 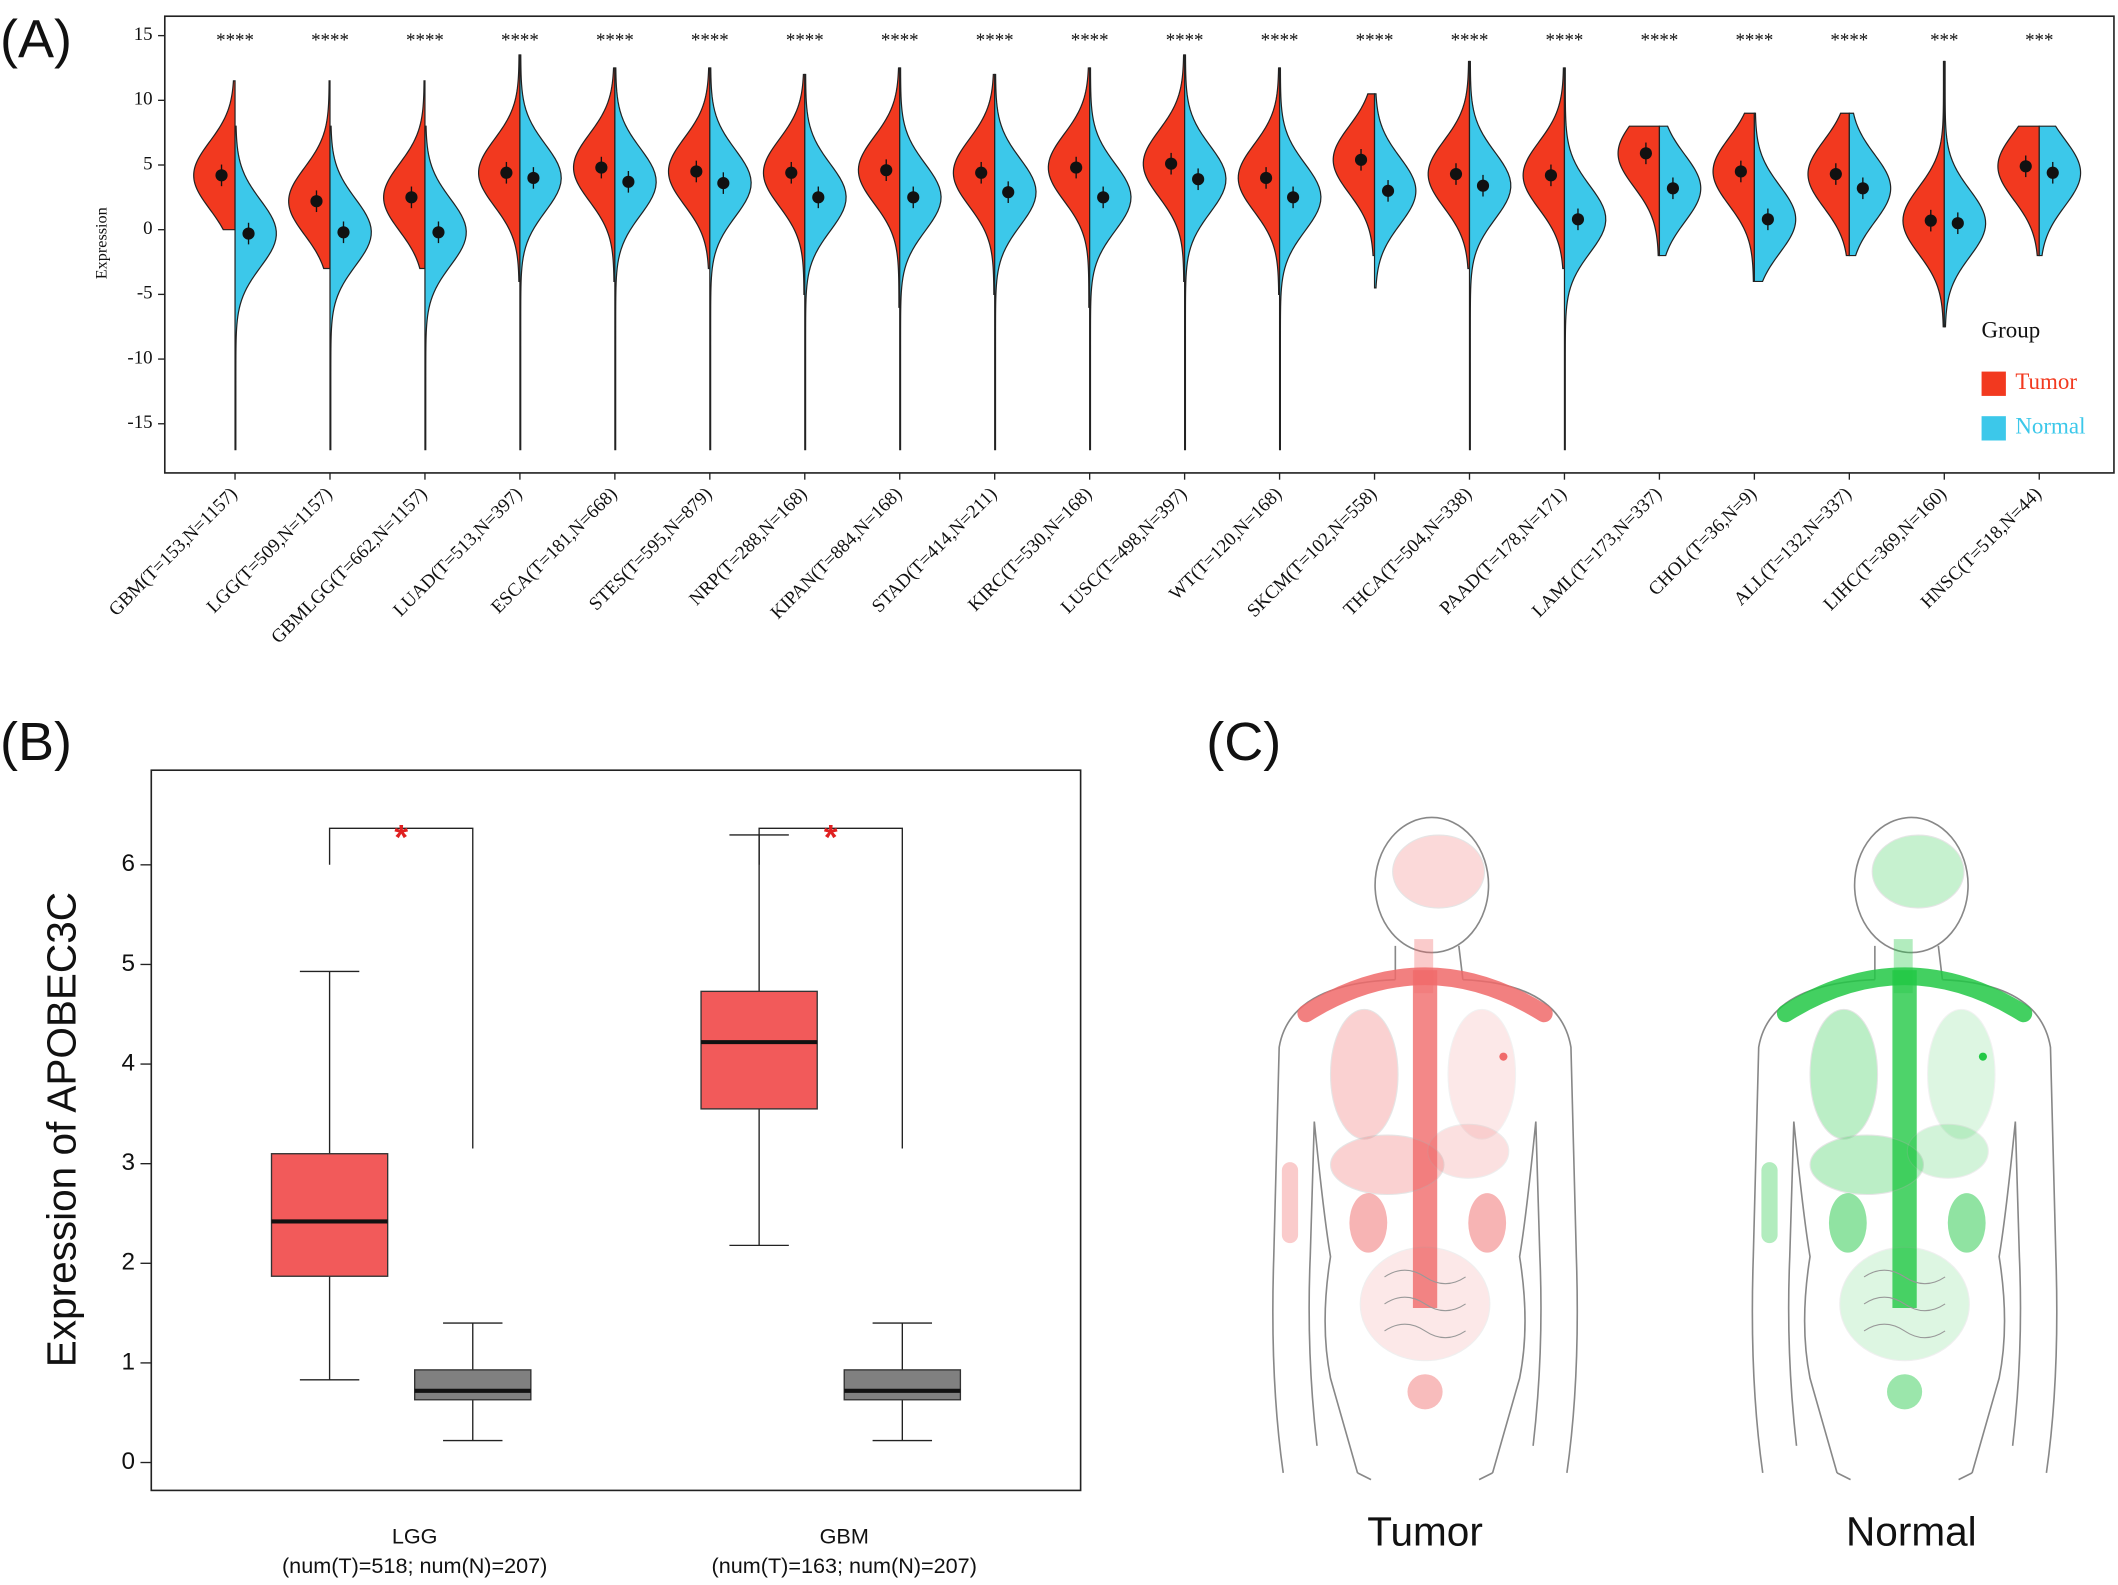 What do you see at coordinates (844, 1535) in the screenshot?
I see `x-tick-label: GBM` at bounding box center [844, 1535].